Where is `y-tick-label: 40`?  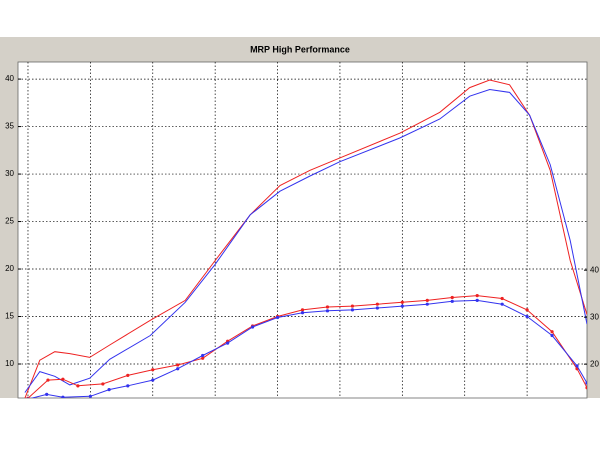 y-tick-label: 40 is located at coordinates (9, 78).